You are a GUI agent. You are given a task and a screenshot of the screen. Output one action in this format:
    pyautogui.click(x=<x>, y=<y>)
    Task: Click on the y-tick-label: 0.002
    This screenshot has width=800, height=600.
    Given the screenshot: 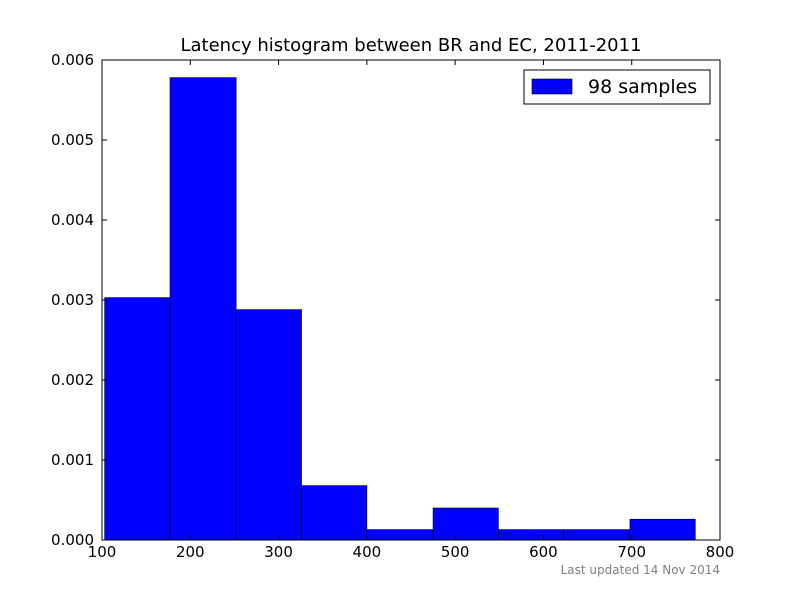 What is the action you would take?
    pyautogui.click(x=72, y=380)
    